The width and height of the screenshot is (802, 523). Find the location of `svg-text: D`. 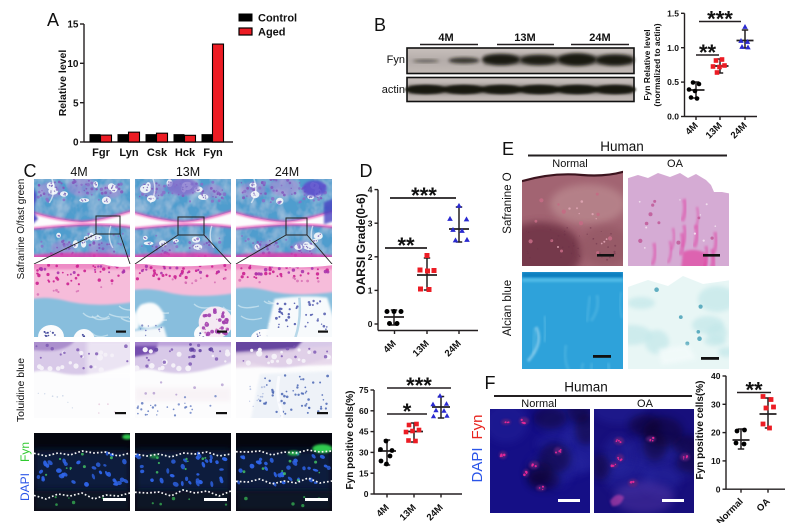

svg-text: D is located at coordinates (366, 171).